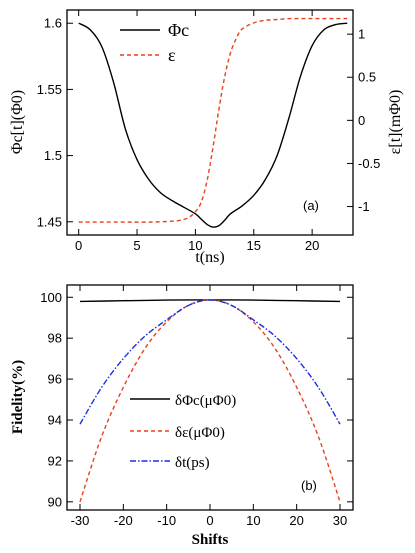 The height and width of the screenshot is (553, 415). What do you see at coordinates (123, 520) in the screenshot?
I see `x-tick-label: -20` at bounding box center [123, 520].